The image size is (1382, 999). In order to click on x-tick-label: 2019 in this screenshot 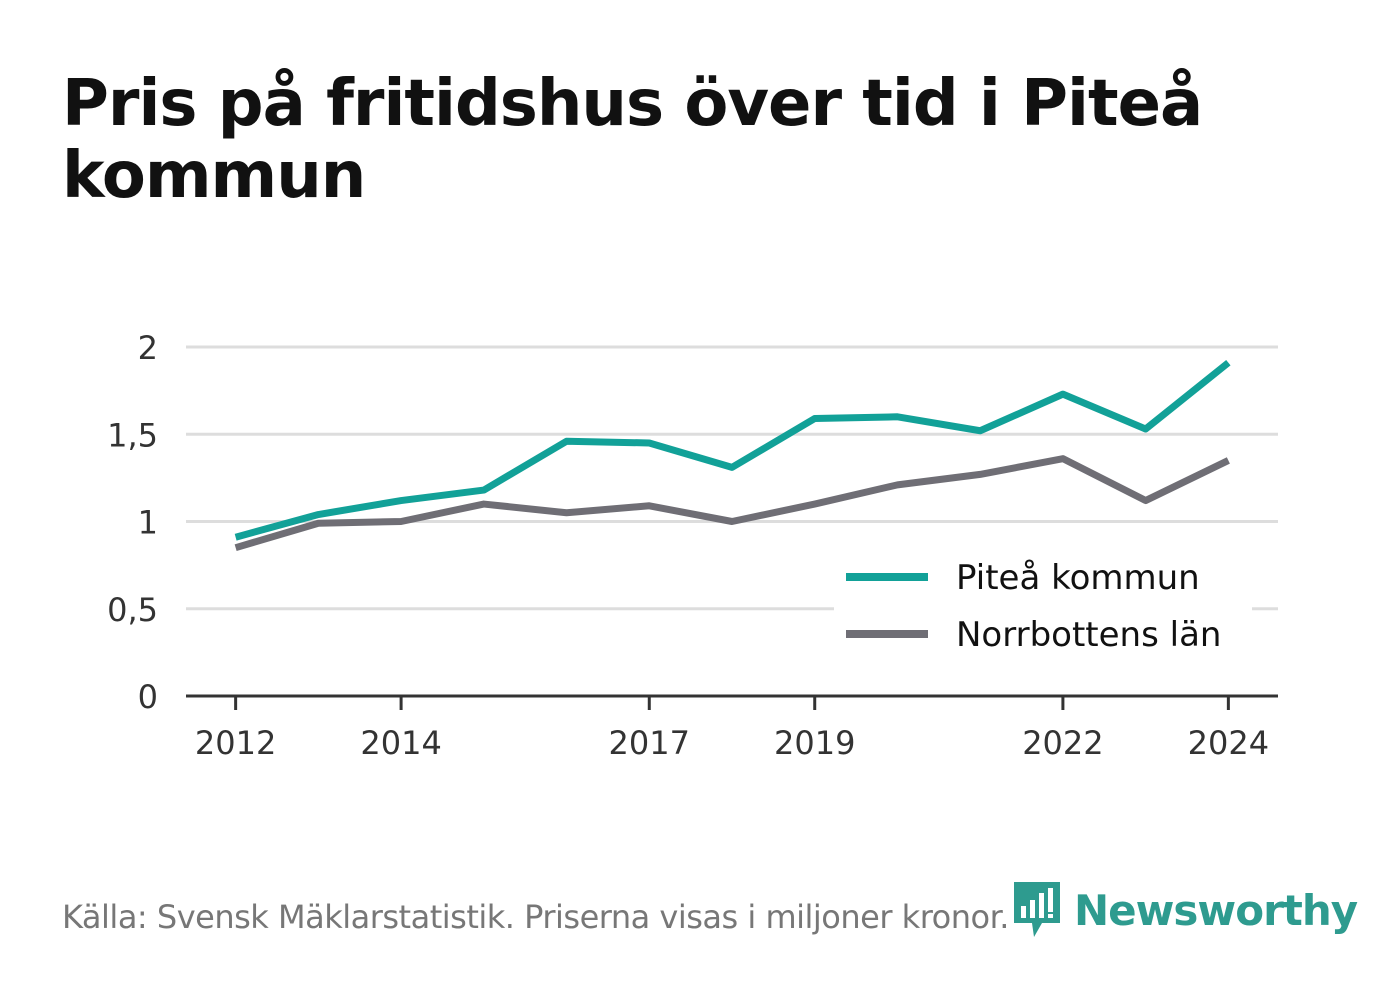, I will do `click(814, 743)`.